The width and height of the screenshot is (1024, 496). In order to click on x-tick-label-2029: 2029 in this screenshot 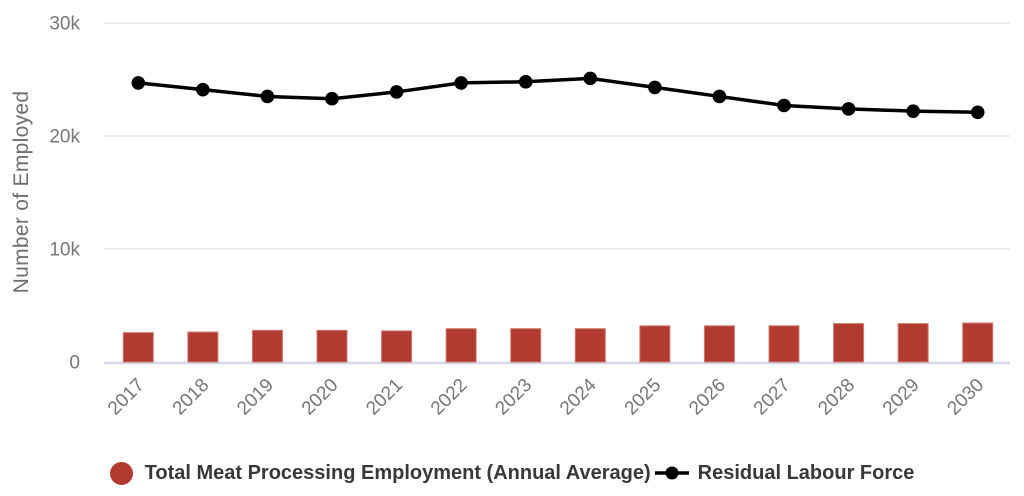, I will do `click(901, 397)`.